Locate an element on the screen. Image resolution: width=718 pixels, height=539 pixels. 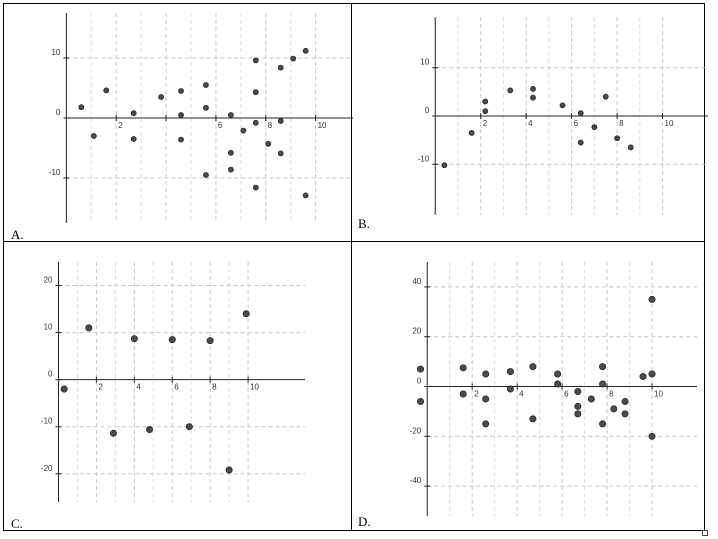
panel-label-c: C. is located at coordinates (17, 523).